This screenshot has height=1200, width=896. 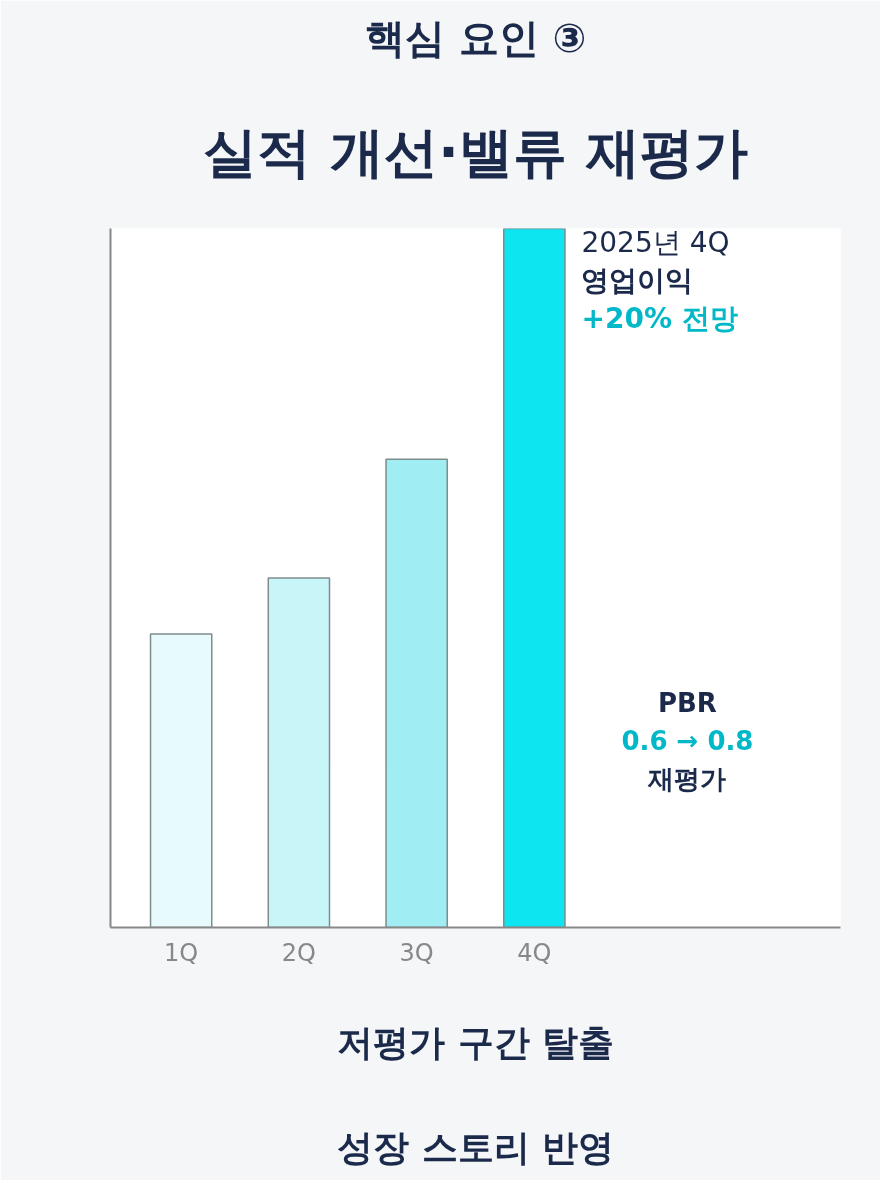 What do you see at coordinates (659, 280) in the screenshot?
I see `annotation: 2025년 4Q 영업이익 +20% 전망` at bounding box center [659, 280].